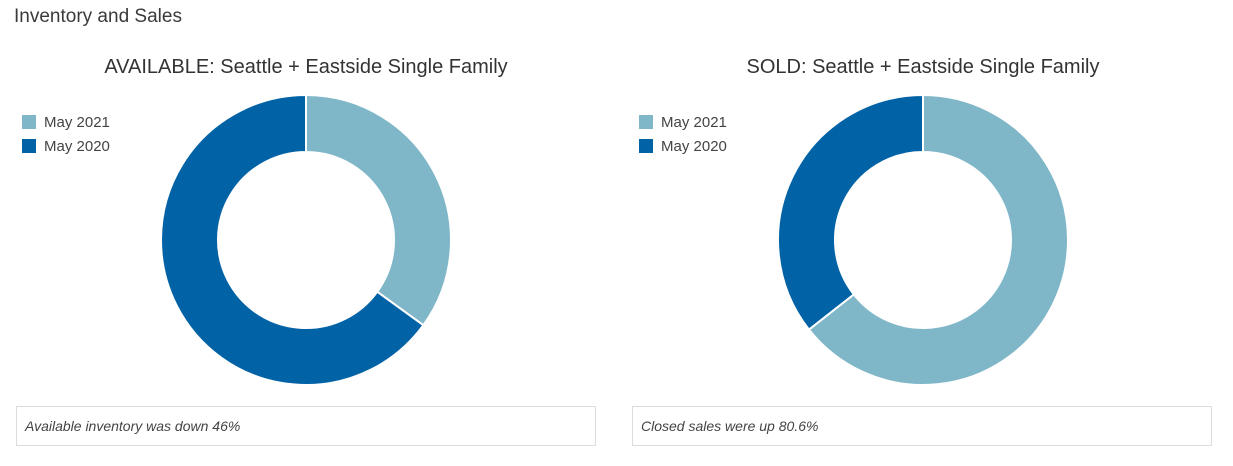 The height and width of the screenshot is (466, 1233). I want to click on chart-caption: Closed sales were up 80.6%, so click(922, 426).